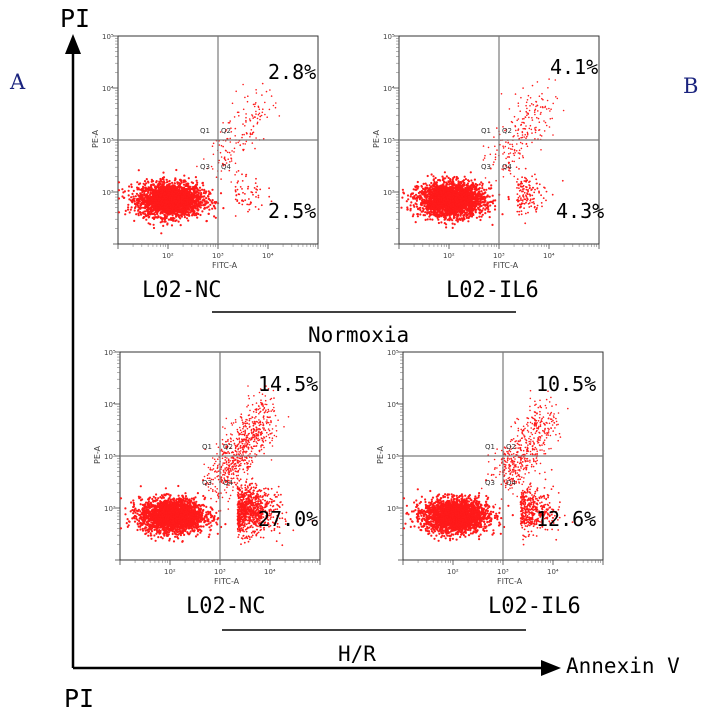 Image resolution: width=702 pixels, height=713 pixels. Describe the element at coordinates (225, 265) in the screenshot. I see `x-axis-label: FITC-A` at that location.